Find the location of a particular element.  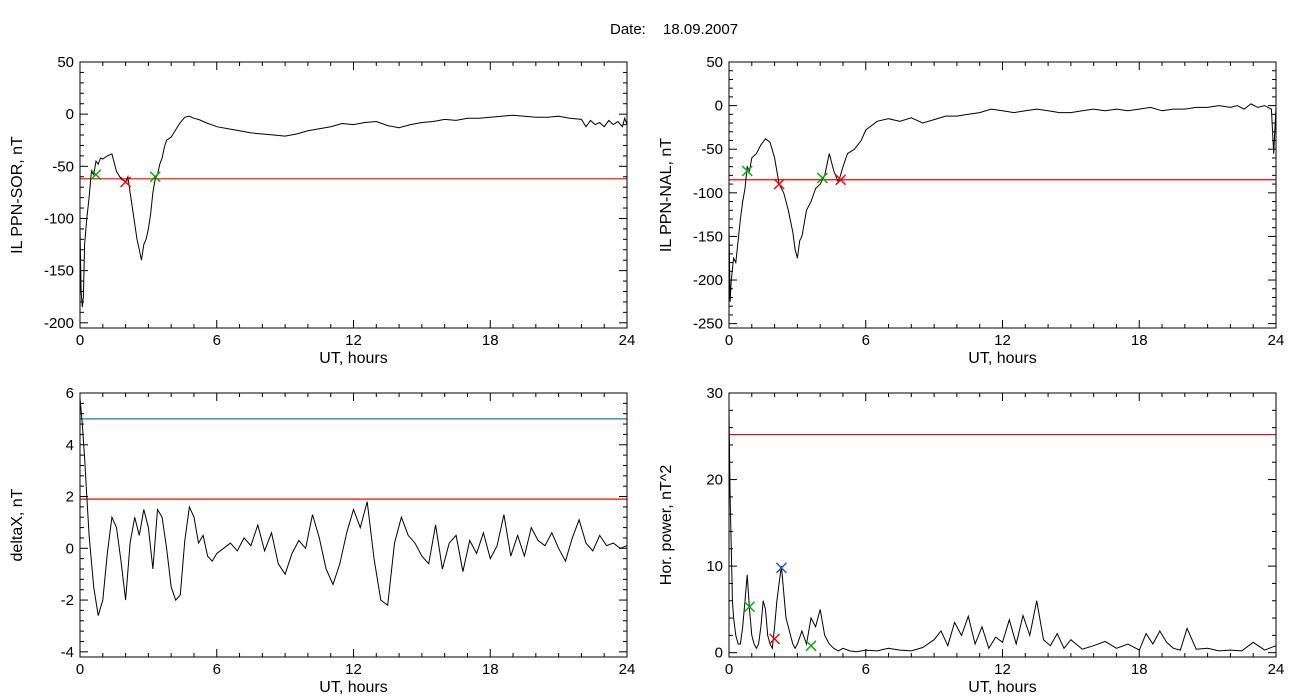

y-axis-label: deltaX, nT is located at coordinates (17, 524).